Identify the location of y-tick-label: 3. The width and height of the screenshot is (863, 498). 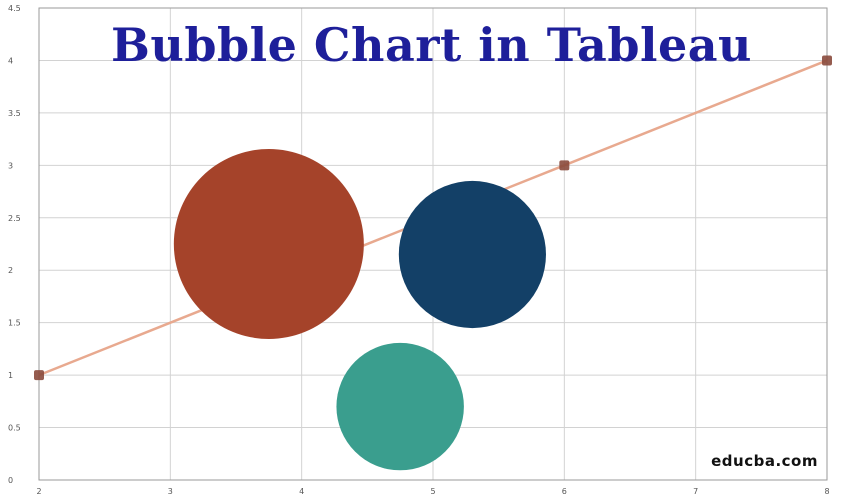
(10, 165).